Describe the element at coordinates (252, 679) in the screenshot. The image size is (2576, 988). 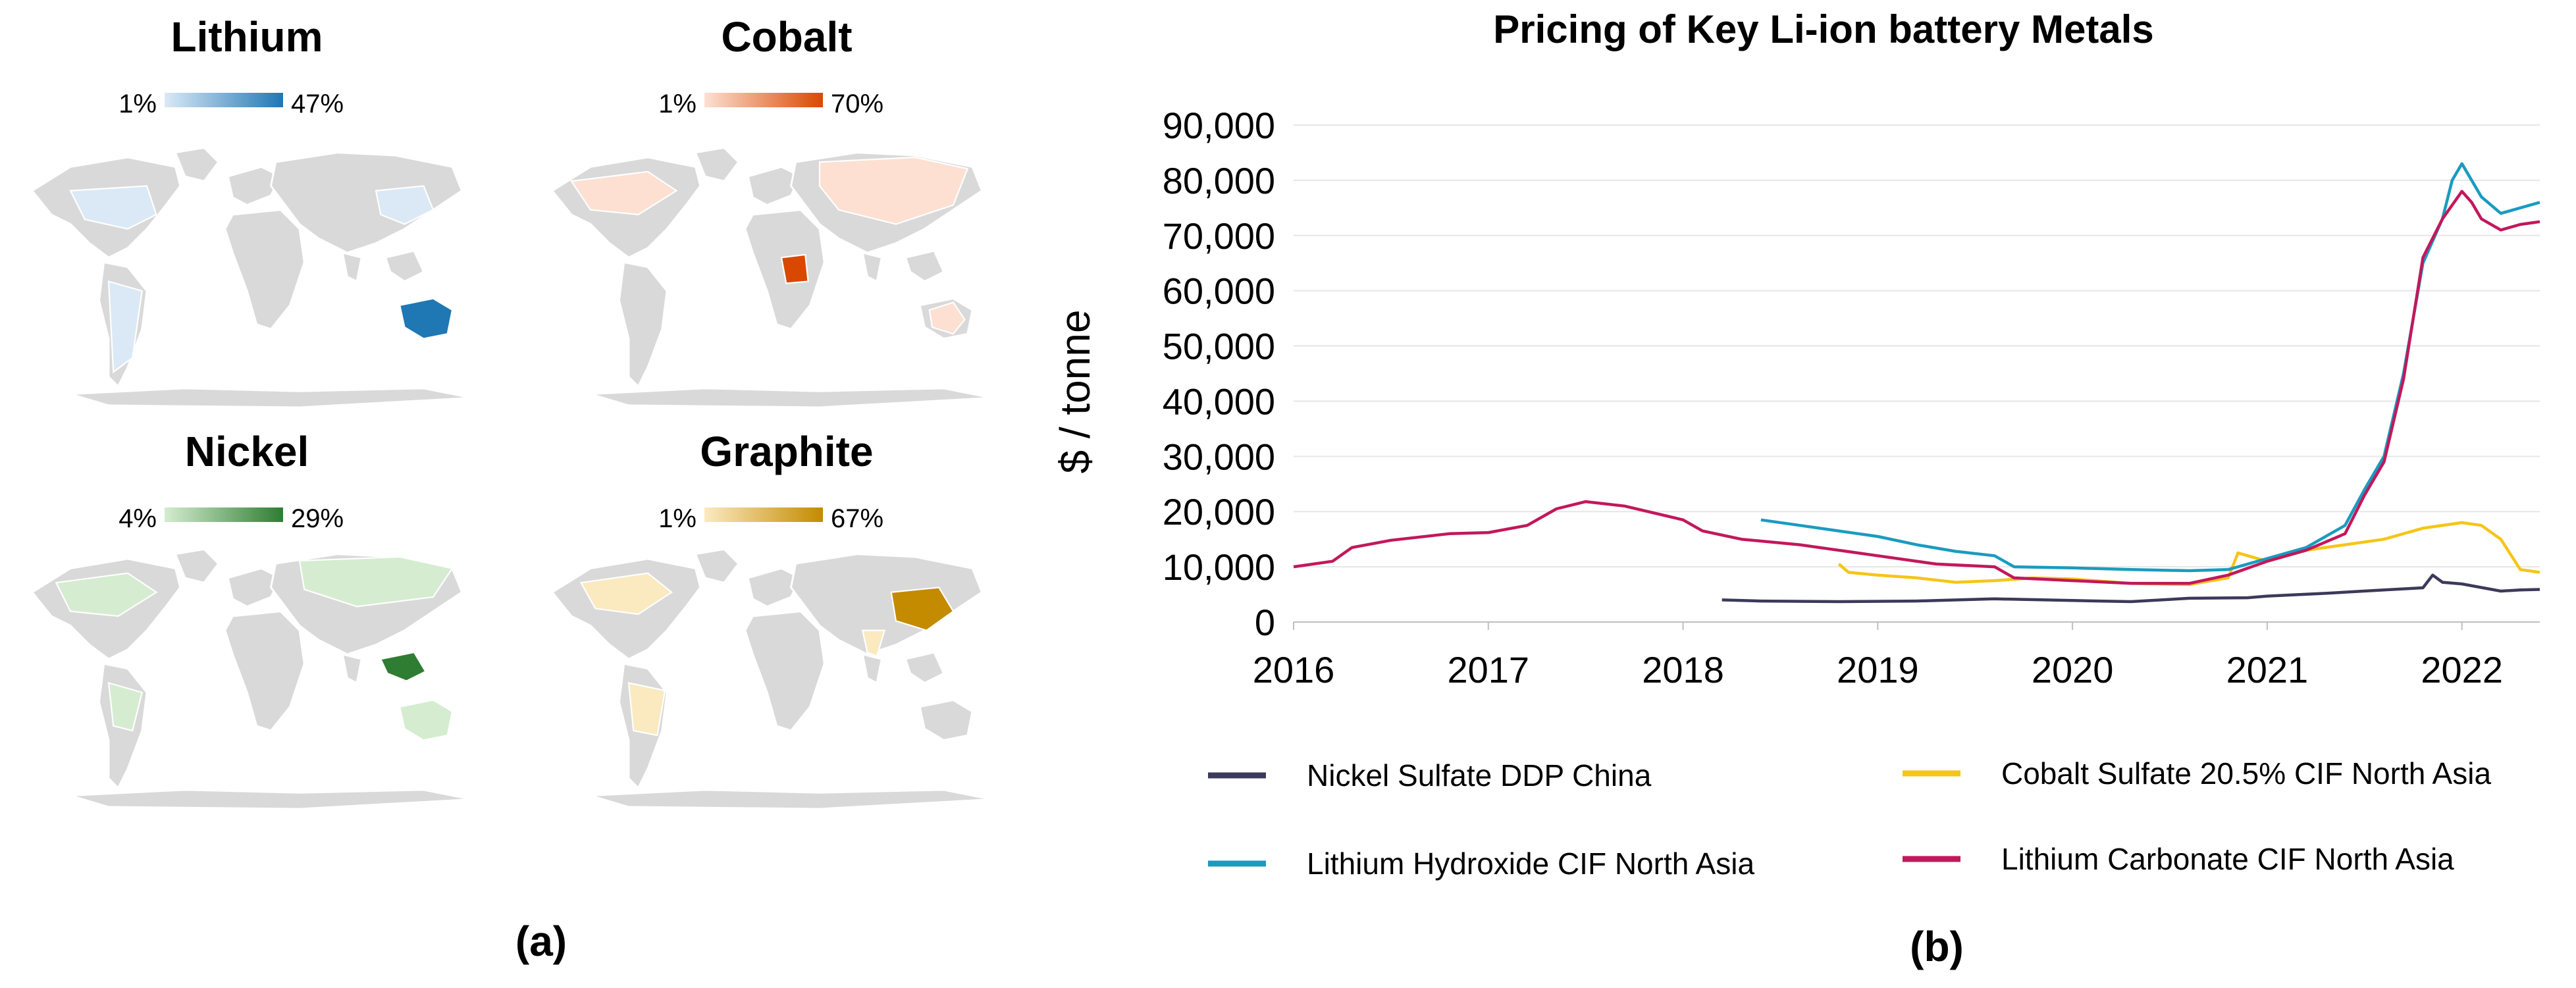
I see `nickel-world-map` at that location.